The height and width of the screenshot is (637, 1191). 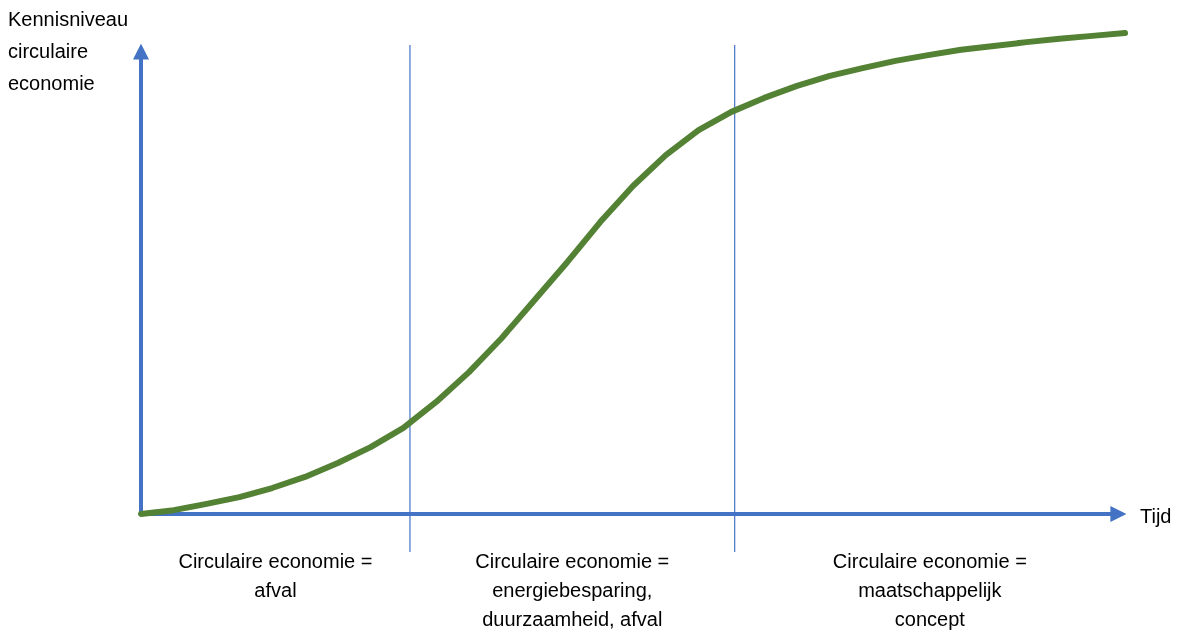 What do you see at coordinates (68, 51) in the screenshot?
I see `y-axis-title: Kennisniveau circulaire economie` at bounding box center [68, 51].